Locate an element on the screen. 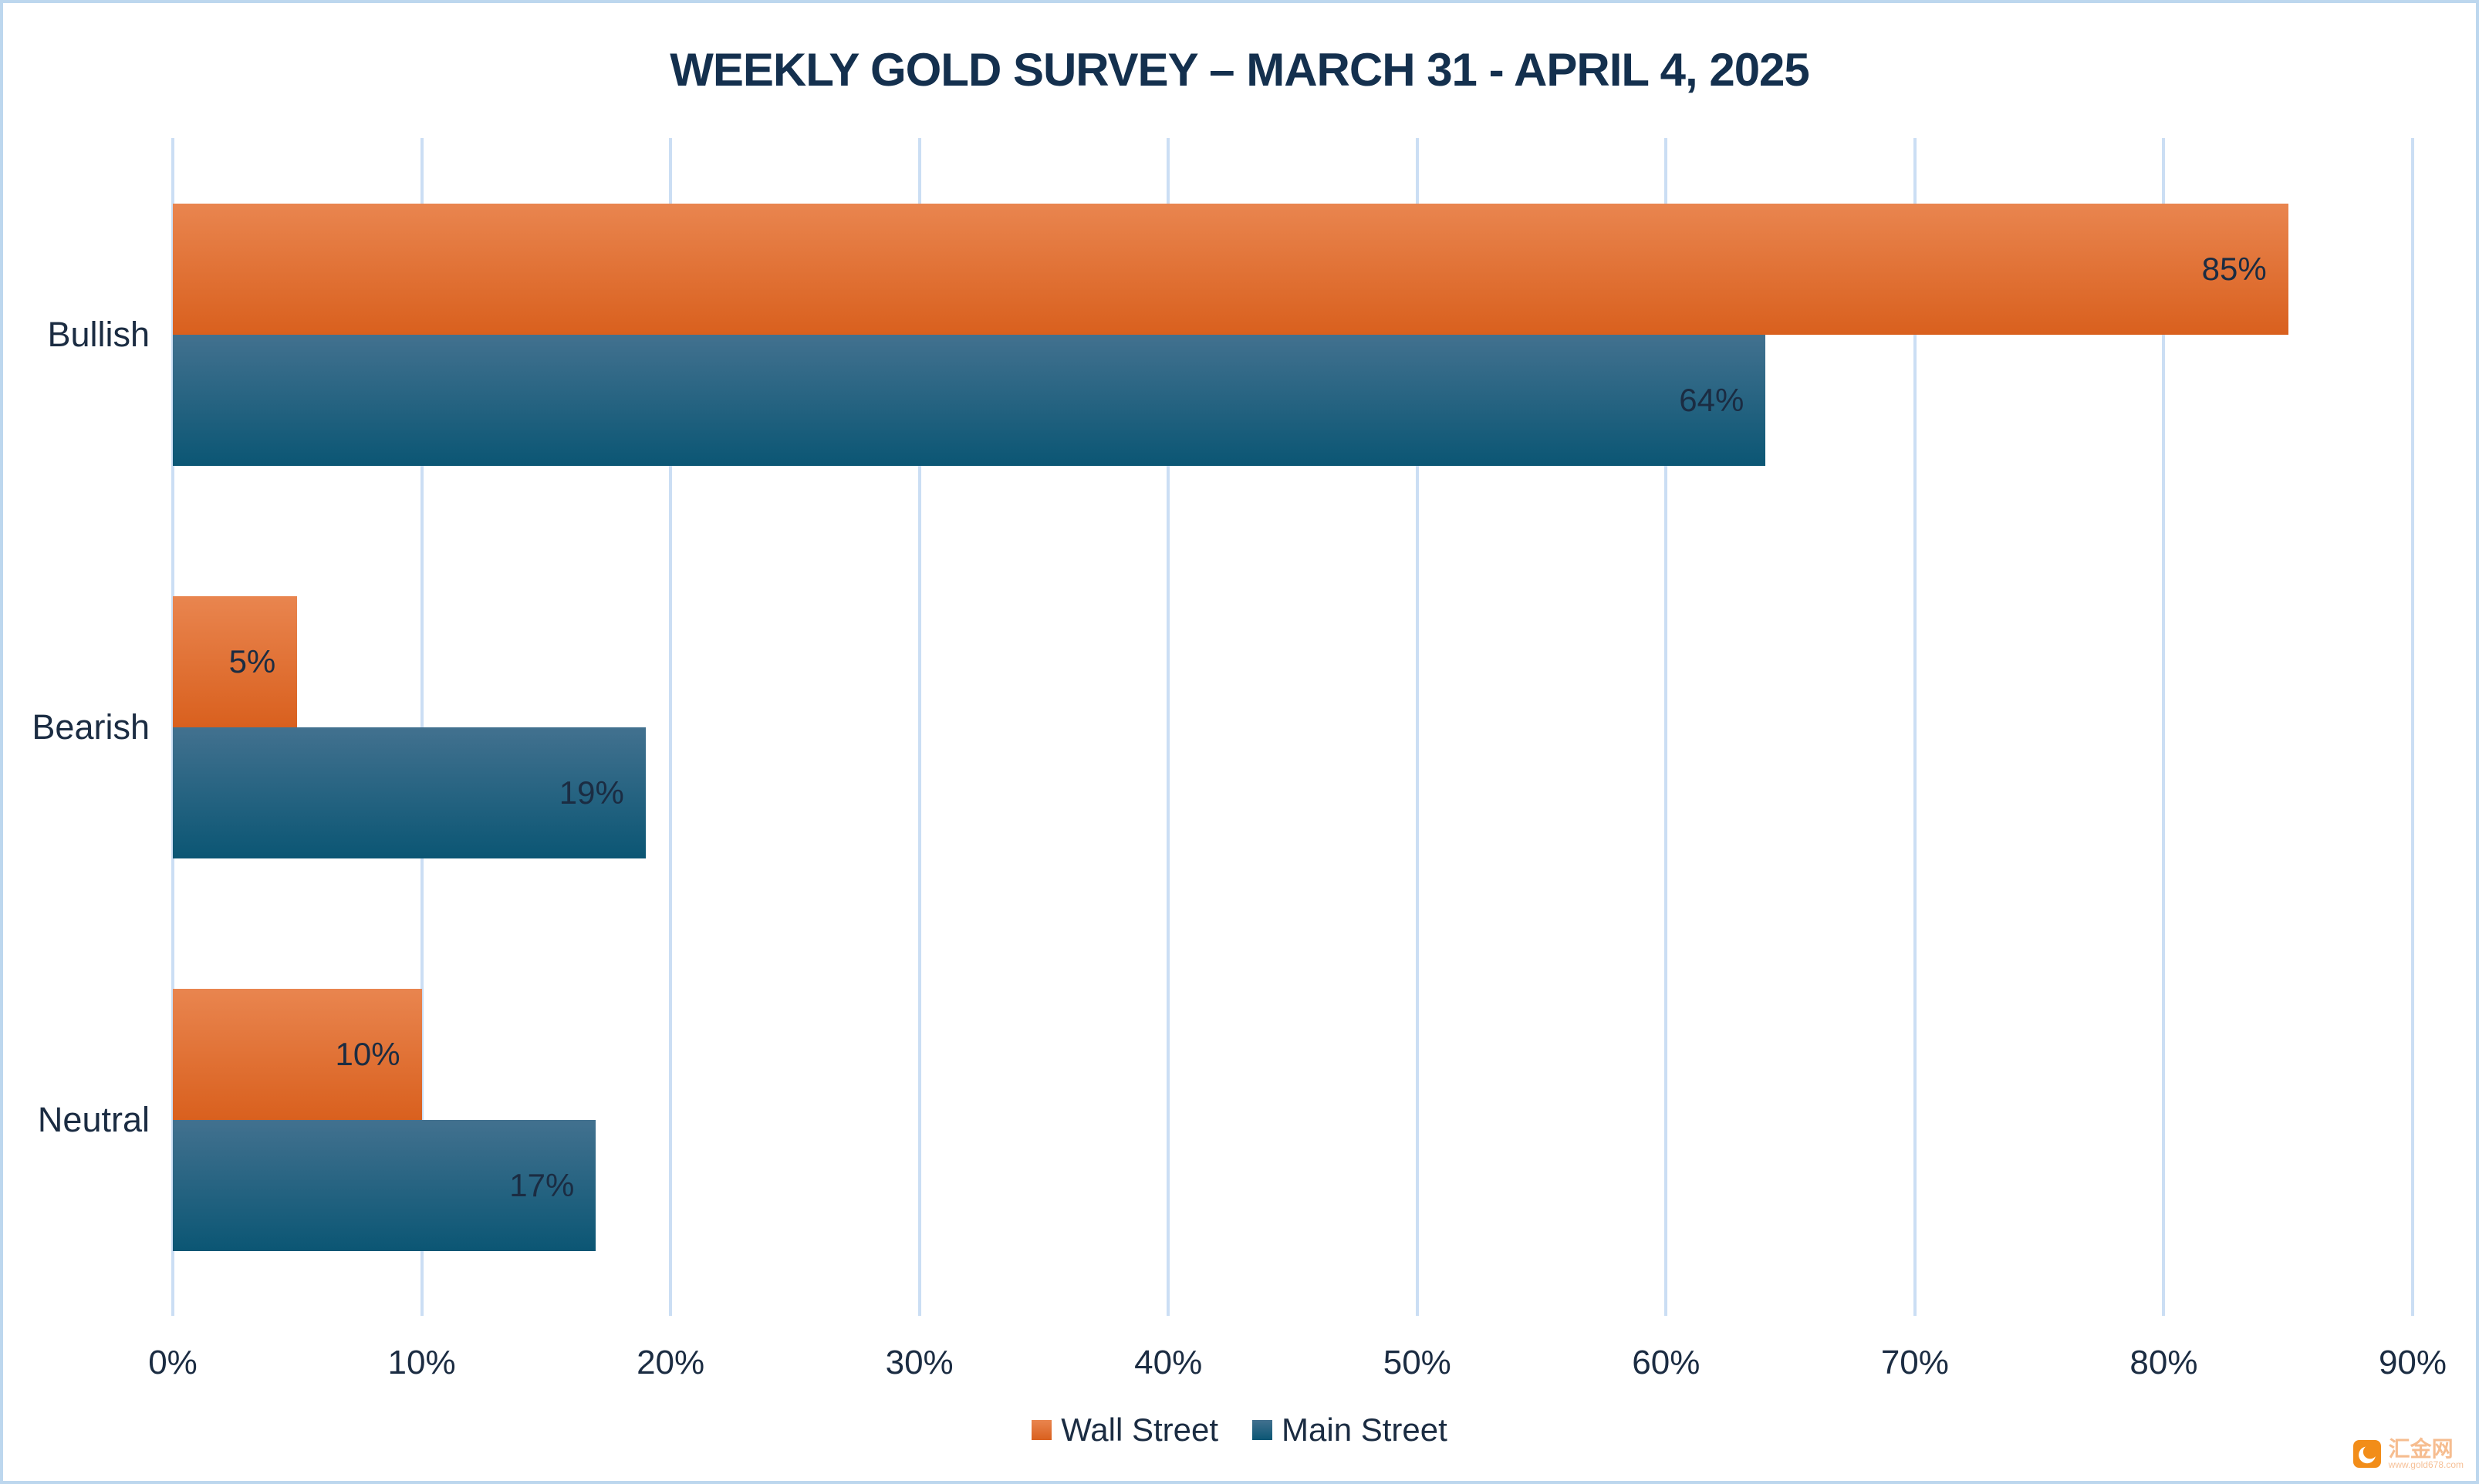 The image size is (2479, 1484). gridline-60- is located at coordinates (1666, 727).